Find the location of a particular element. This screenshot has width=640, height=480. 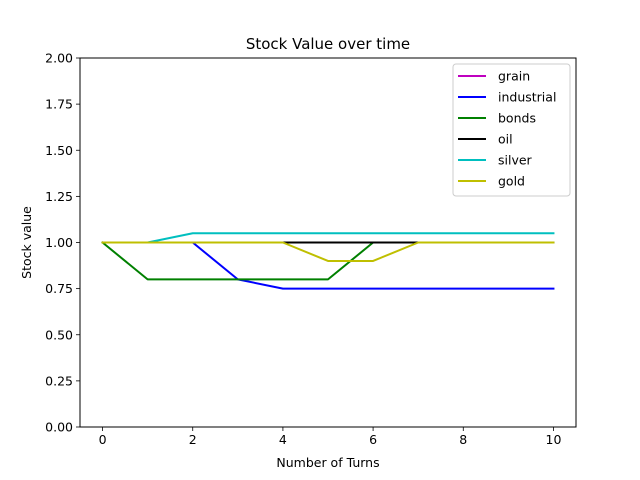

y-axis-ticks: 0.00 0.25 0.50 0.75 1.00 1.25 1.50 1.75 2.00 is located at coordinates (62, 243).